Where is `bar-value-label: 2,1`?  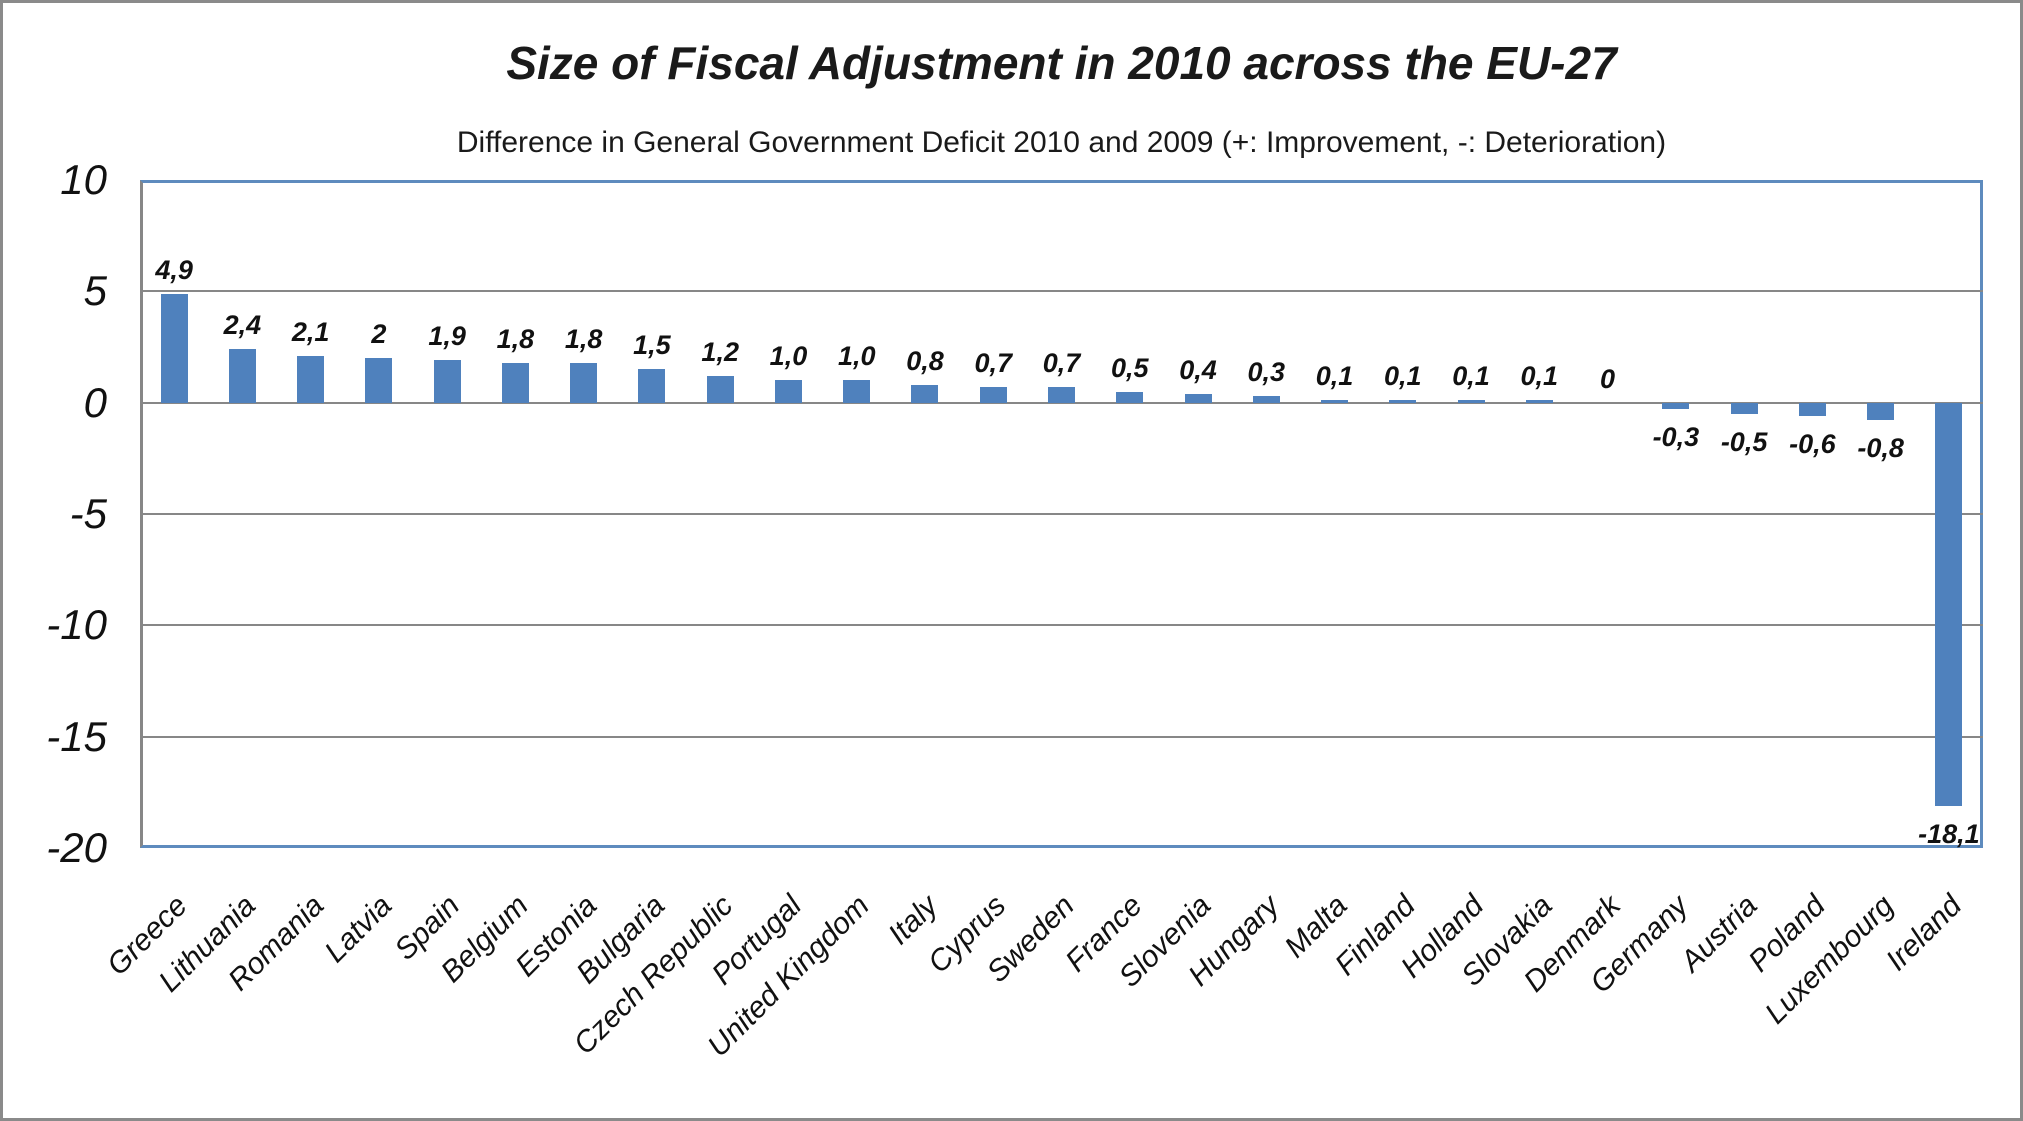 bar-value-label: 2,1 is located at coordinates (310, 331).